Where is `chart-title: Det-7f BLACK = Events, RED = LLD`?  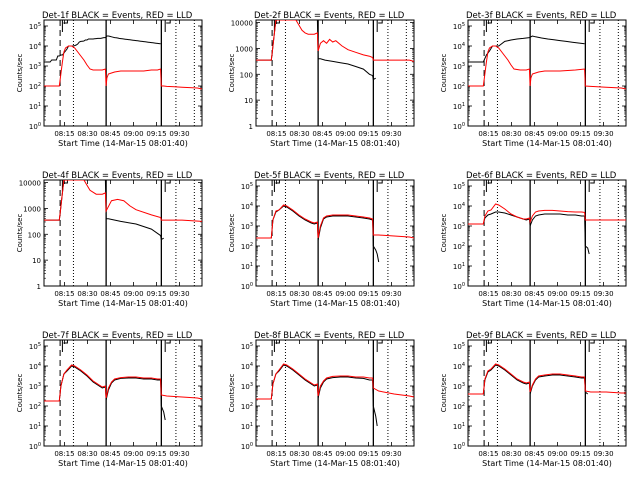 chart-title: Det-7f BLACK = Events, RED = LLD is located at coordinates (117, 336).